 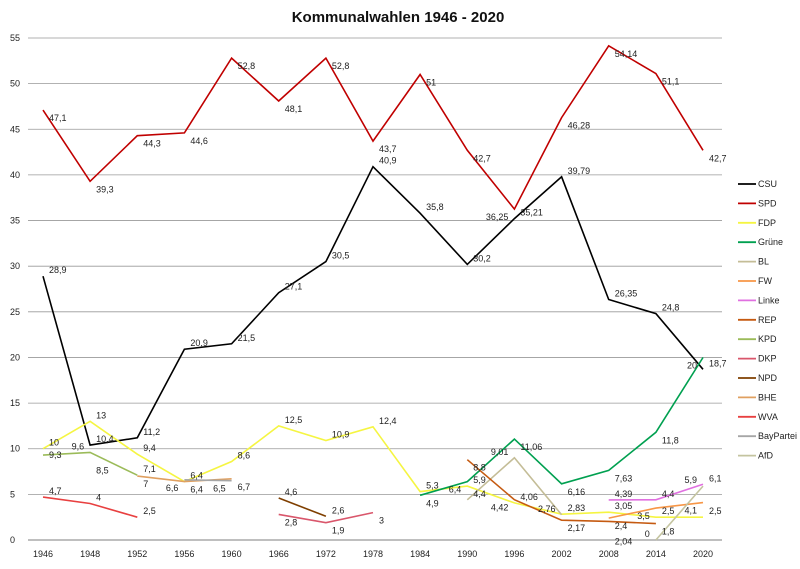 I want to click on y-tick-label: 15, so click(x=15, y=403).